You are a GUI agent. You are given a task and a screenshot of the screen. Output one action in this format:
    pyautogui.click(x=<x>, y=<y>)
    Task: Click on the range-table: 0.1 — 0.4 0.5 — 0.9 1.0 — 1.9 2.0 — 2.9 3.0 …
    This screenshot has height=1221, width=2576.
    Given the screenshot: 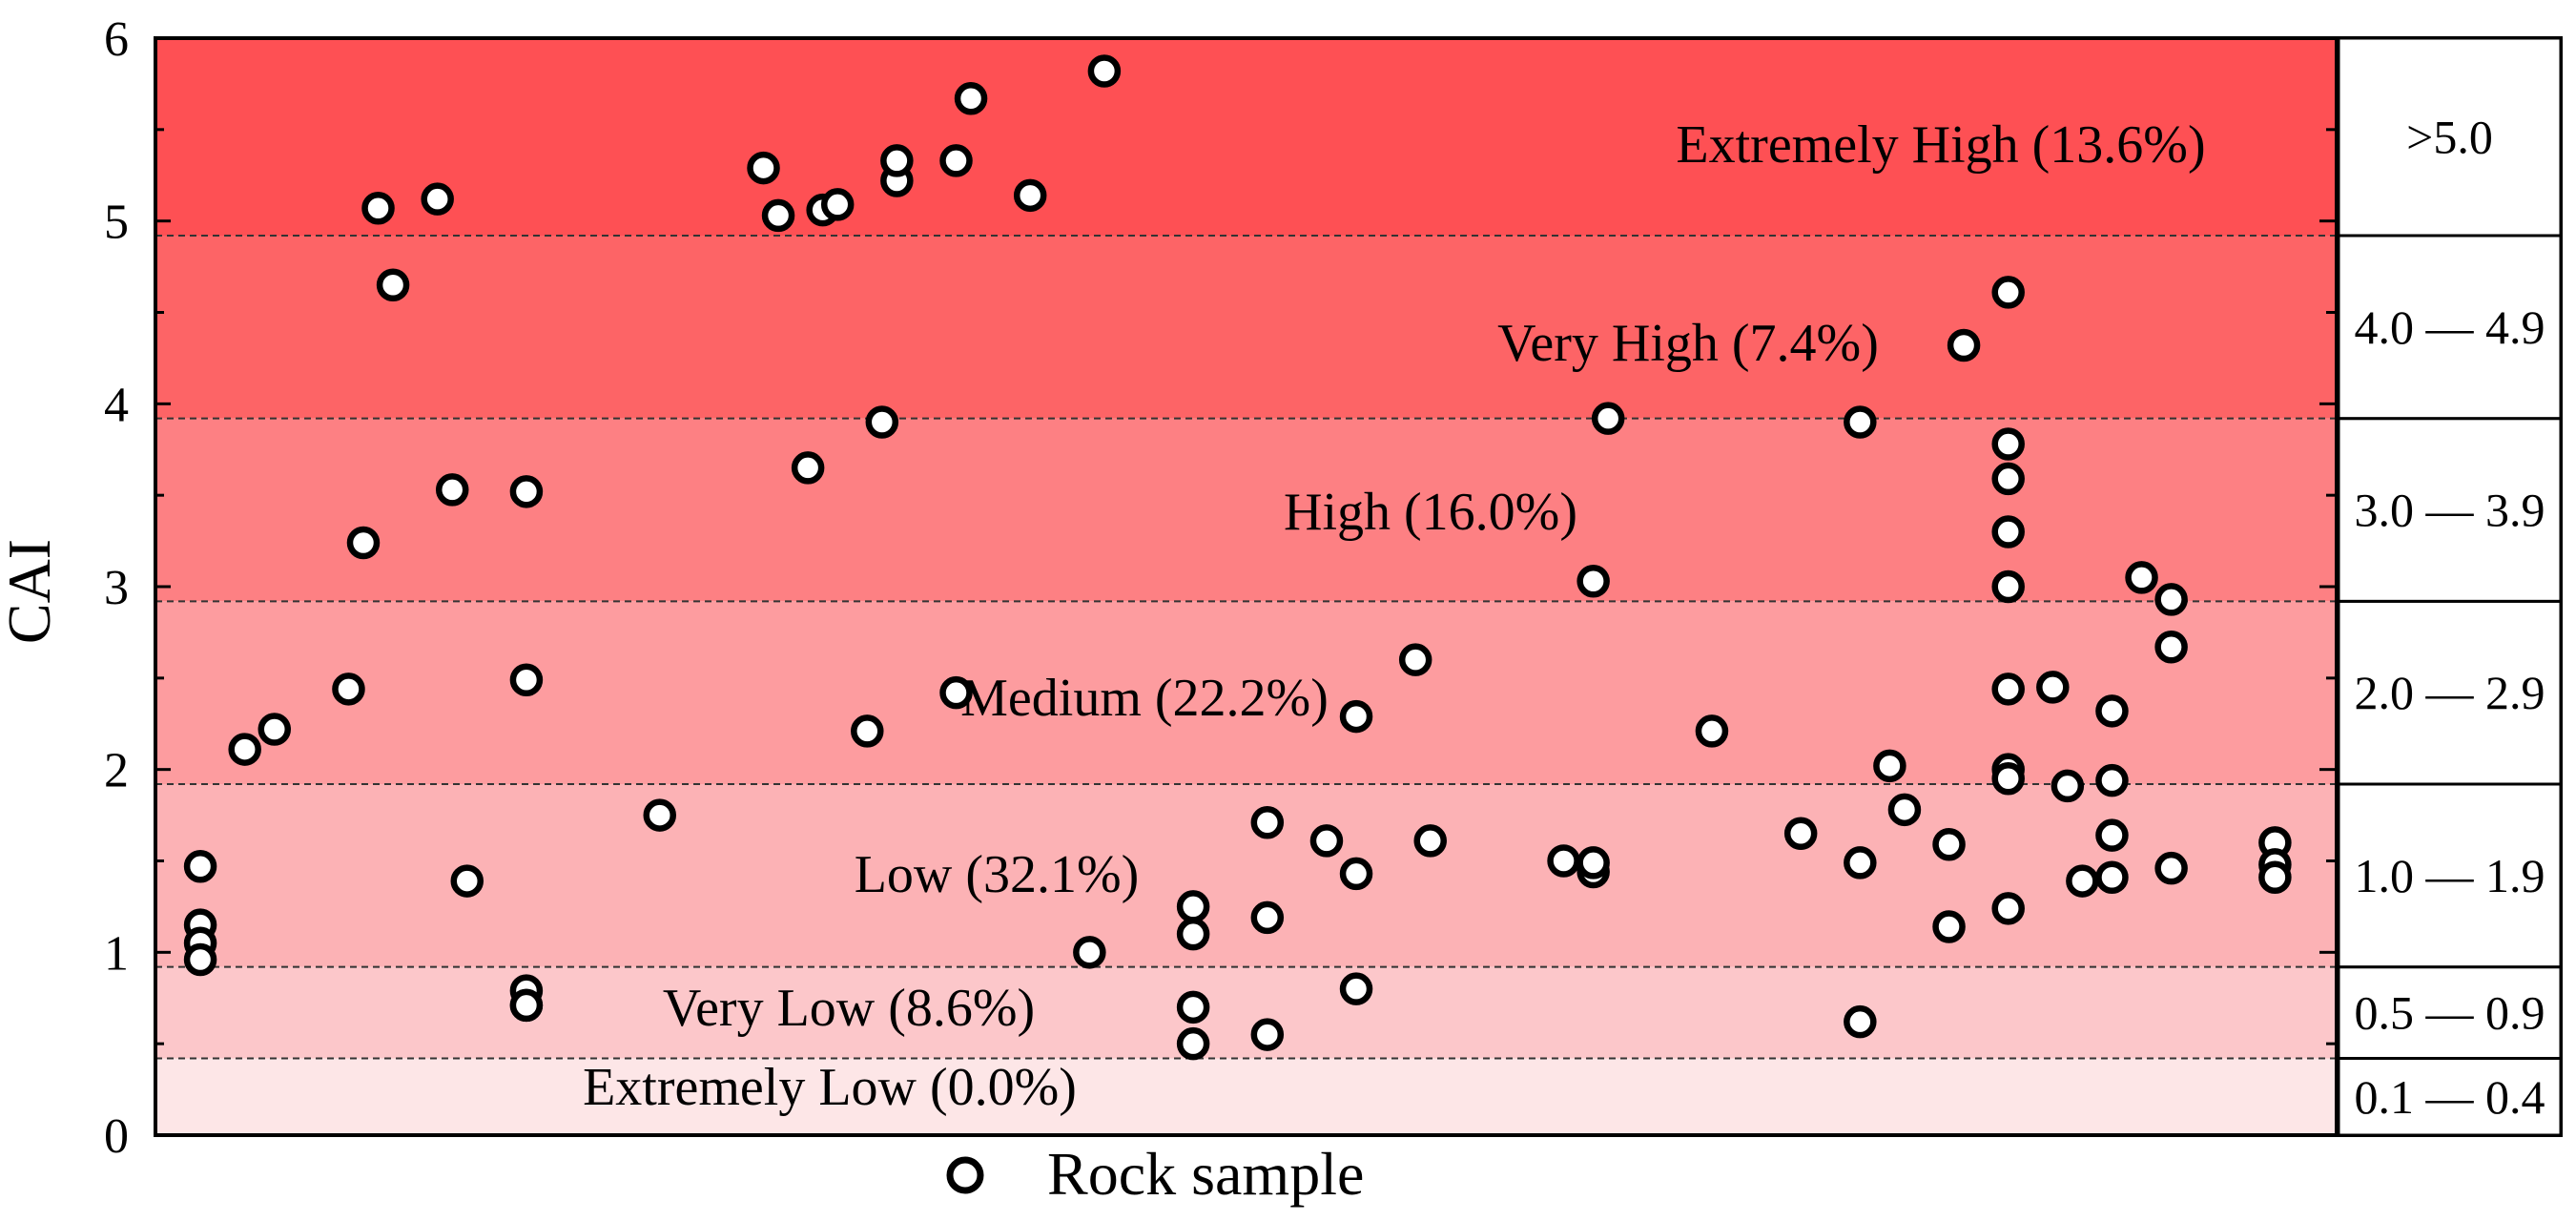 What is the action you would take?
    pyautogui.click(x=2450, y=586)
    